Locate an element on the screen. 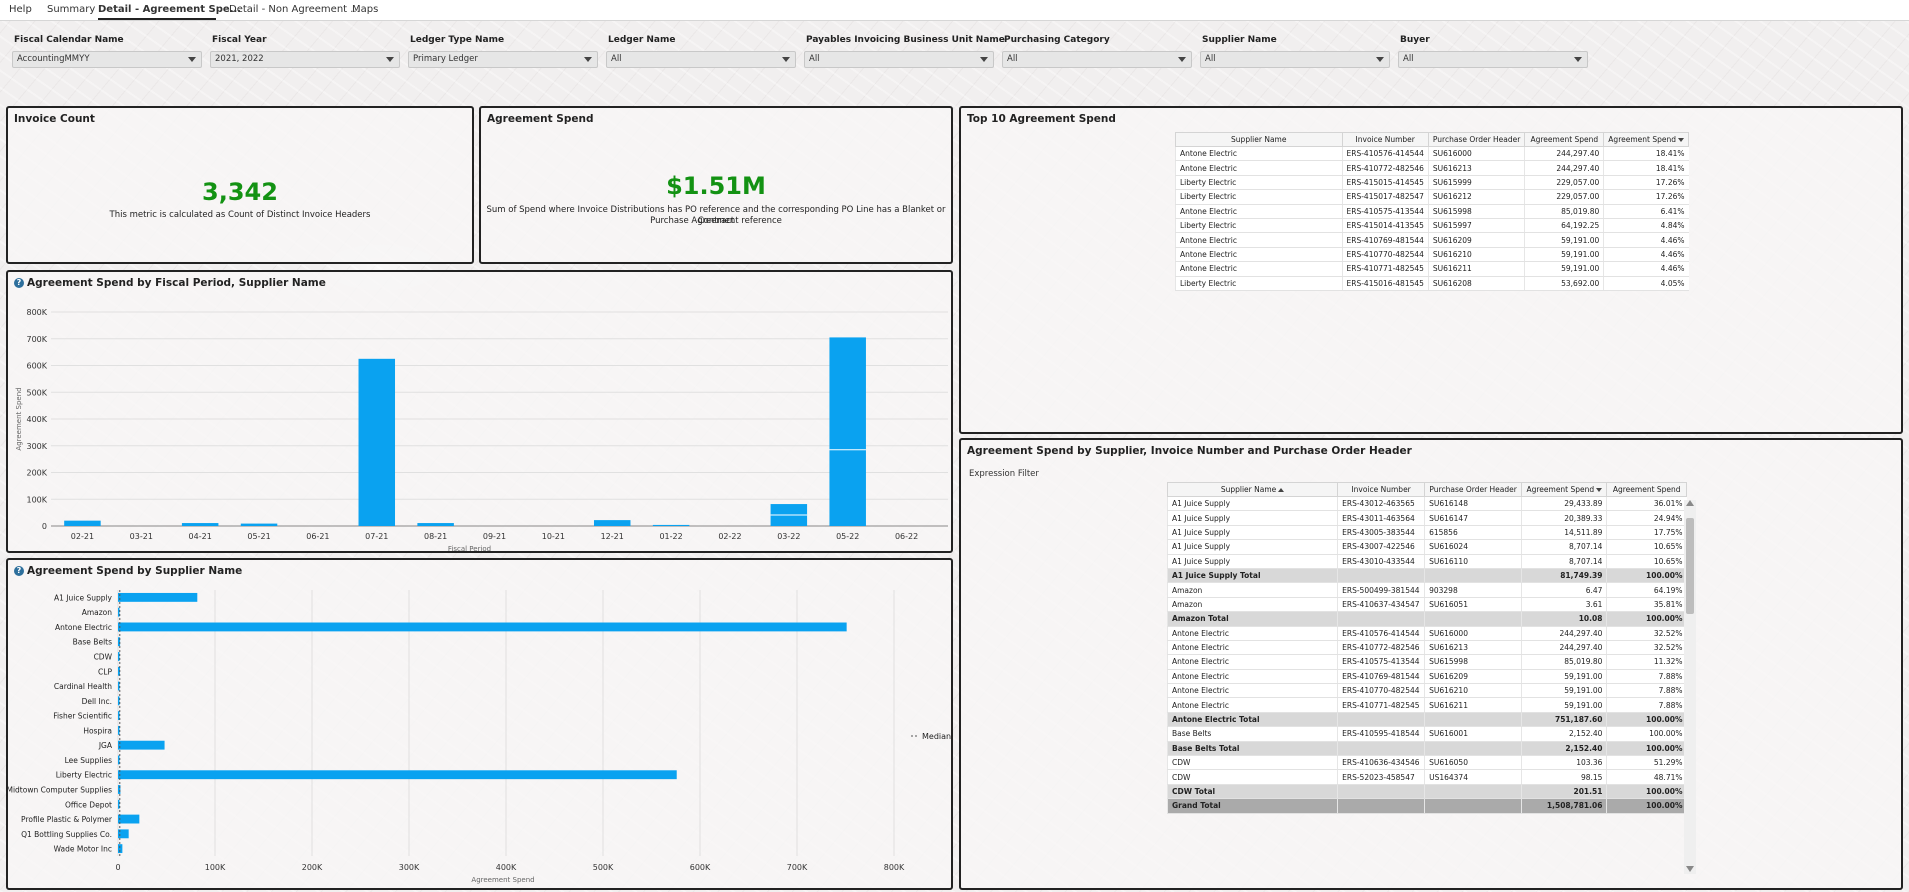 The width and height of the screenshot is (1909, 892). grand-total-row: Grand Total 1,508,781.06 100.00% is located at coordinates (1426, 806).